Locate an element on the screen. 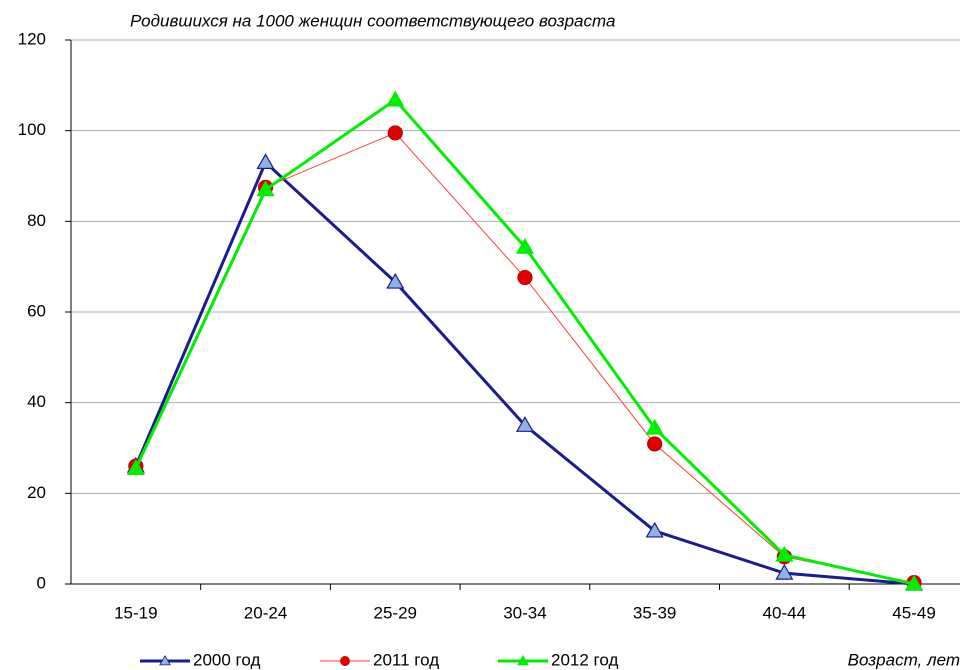 The width and height of the screenshot is (966, 670). legend-label: 2012 год is located at coordinates (584, 659).